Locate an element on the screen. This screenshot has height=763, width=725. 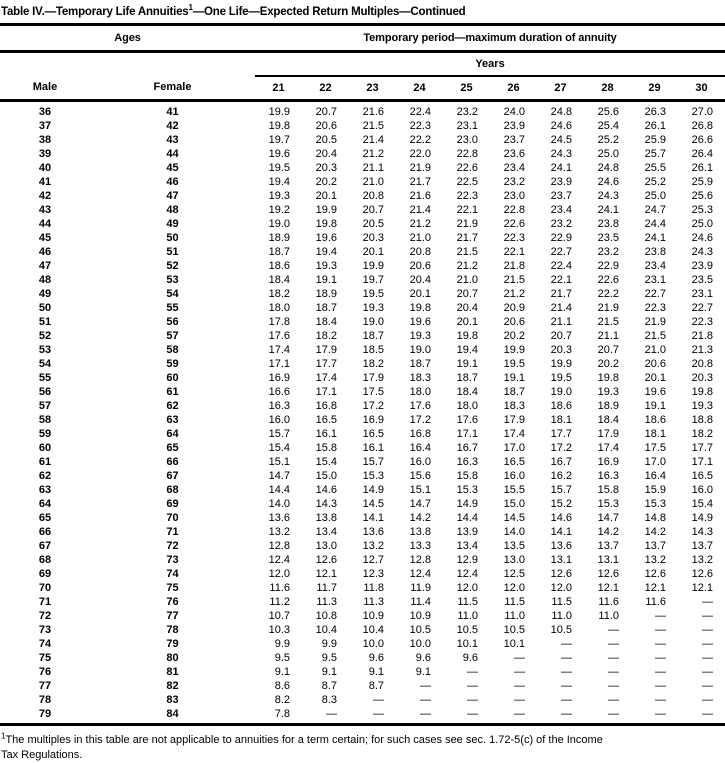
multiple-value-cell: 10.3 is located at coordinates (279, 630).